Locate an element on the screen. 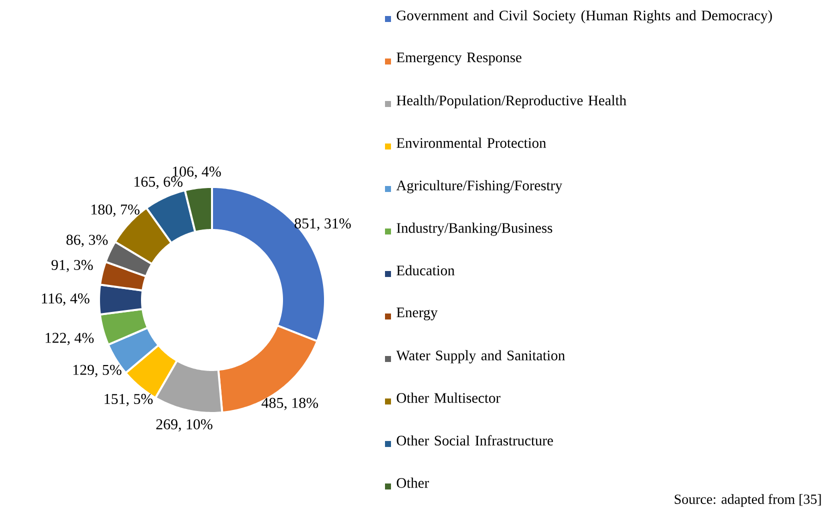  legend-label: Other Social Infrastructure is located at coordinates (474, 440).